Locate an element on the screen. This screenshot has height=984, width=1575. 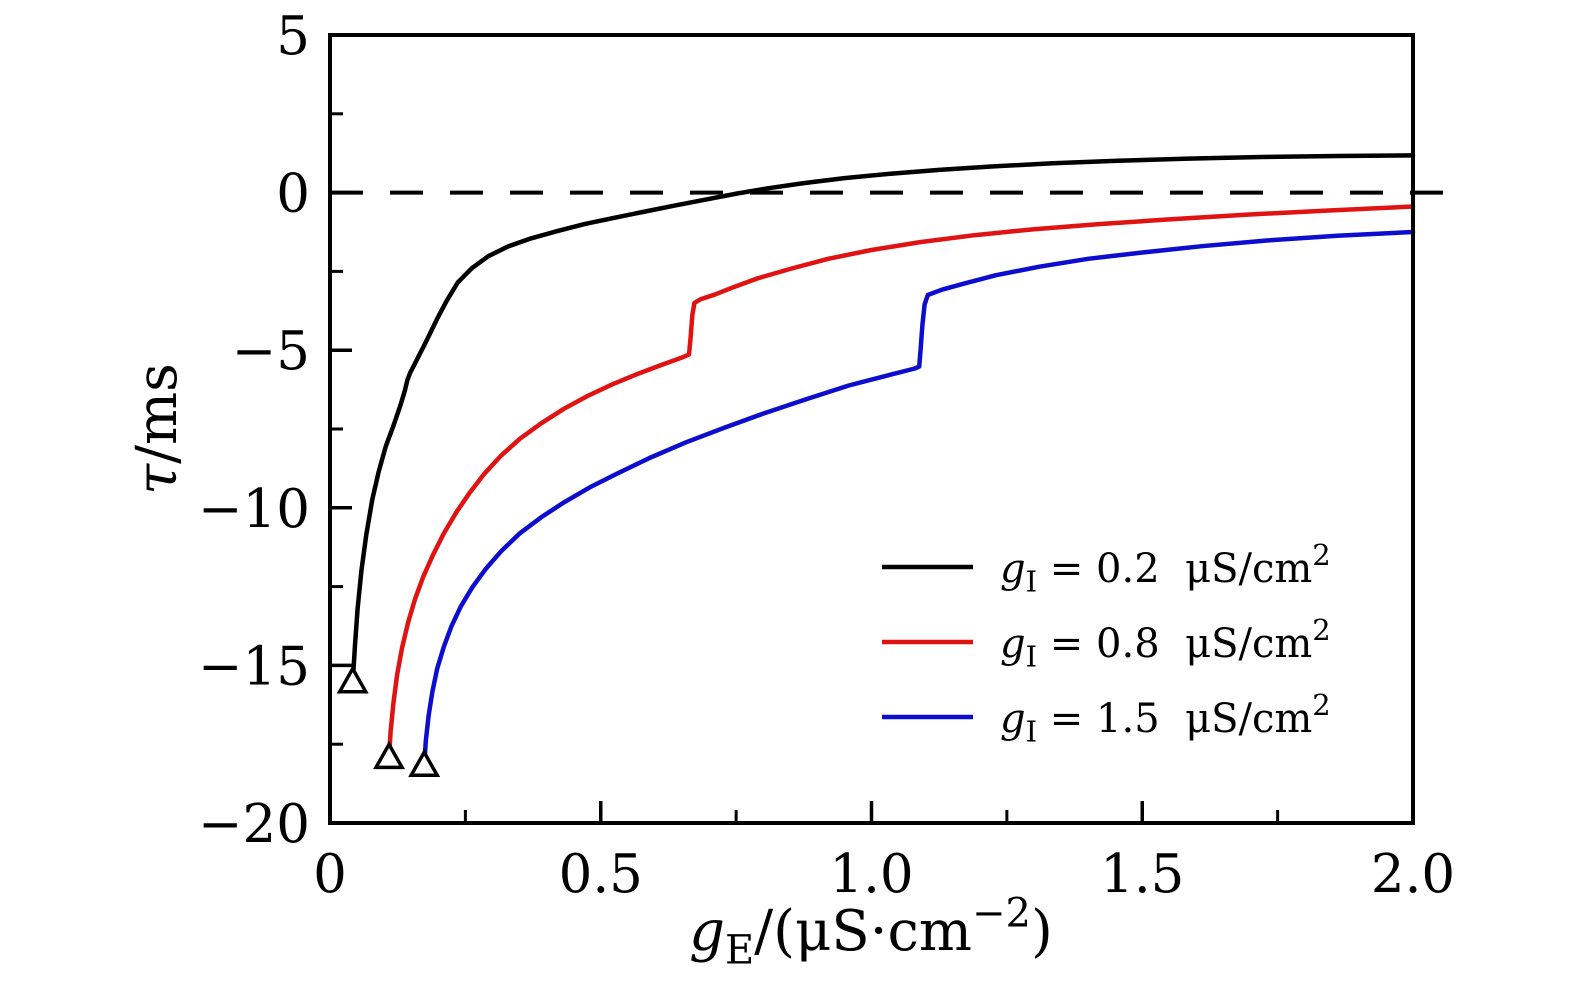
y-tick-label: −15 is located at coordinates (254, 666).